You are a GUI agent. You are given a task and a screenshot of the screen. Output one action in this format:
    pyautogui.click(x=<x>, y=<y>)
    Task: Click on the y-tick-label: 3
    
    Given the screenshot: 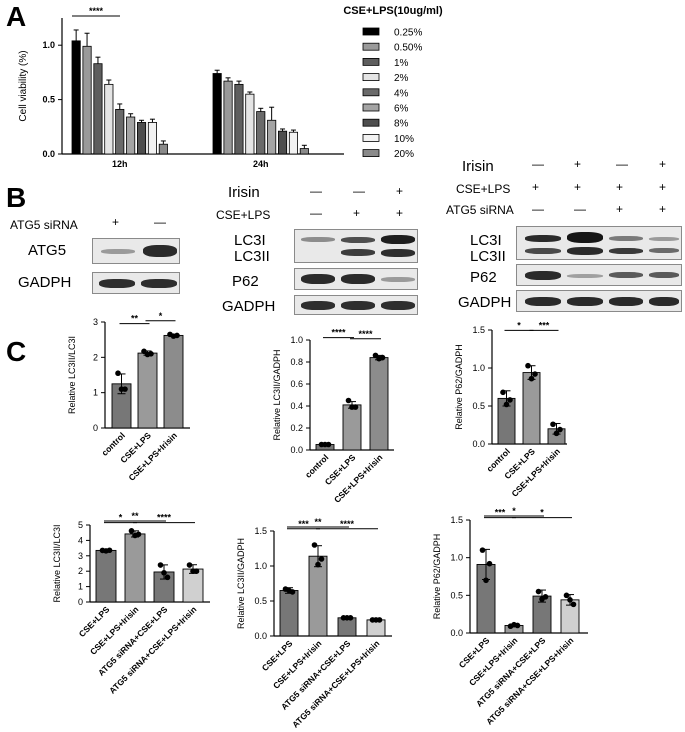 What is the action you would take?
    pyautogui.click(x=95, y=322)
    